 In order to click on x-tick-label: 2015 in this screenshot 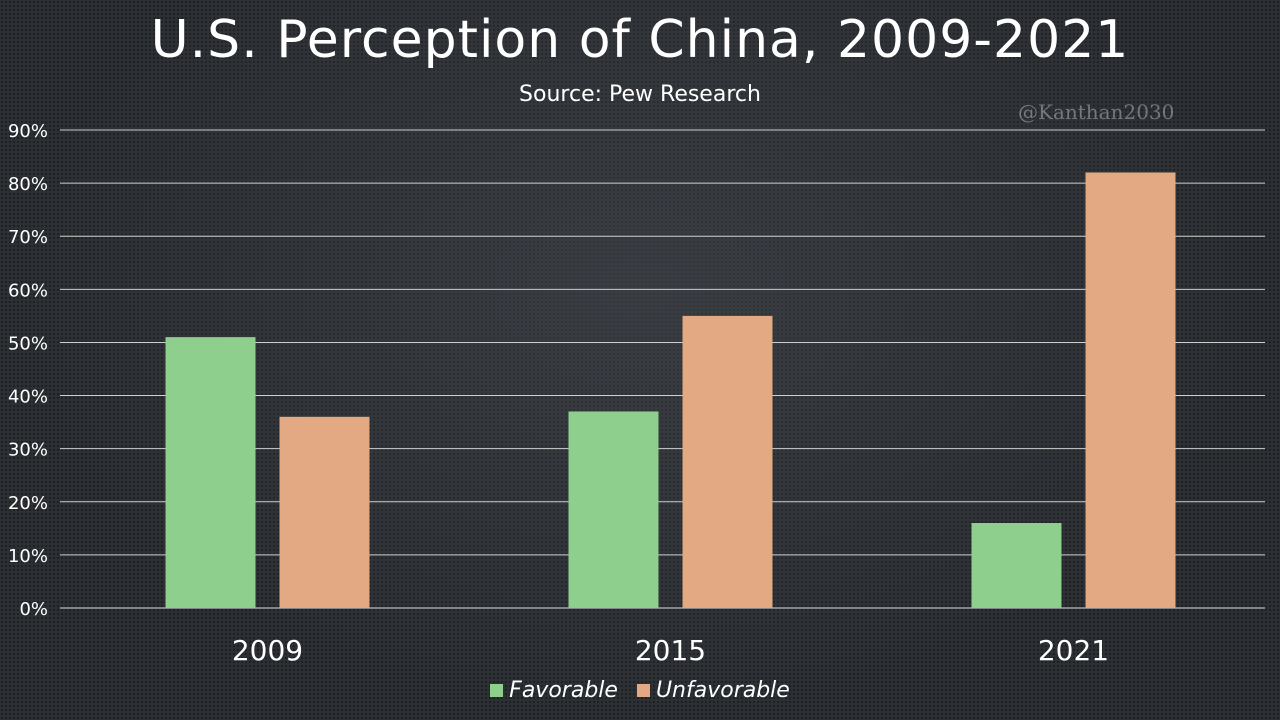, I will do `click(670, 650)`.